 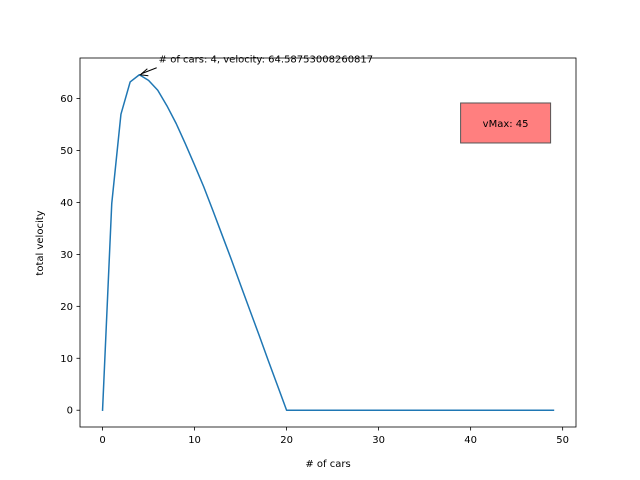 What do you see at coordinates (66, 307) in the screenshot?
I see `y-tick-label: 20` at bounding box center [66, 307].